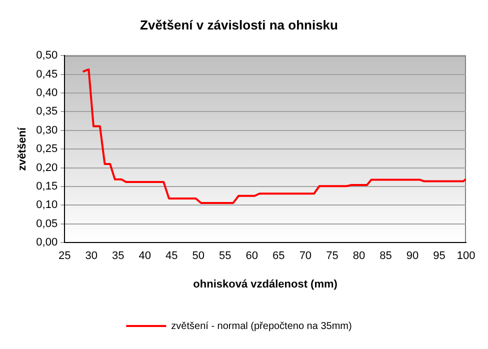 The image size is (488, 349). What do you see at coordinates (359, 256) in the screenshot?
I see `x-tick-label: 80` at bounding box center [359, 256].